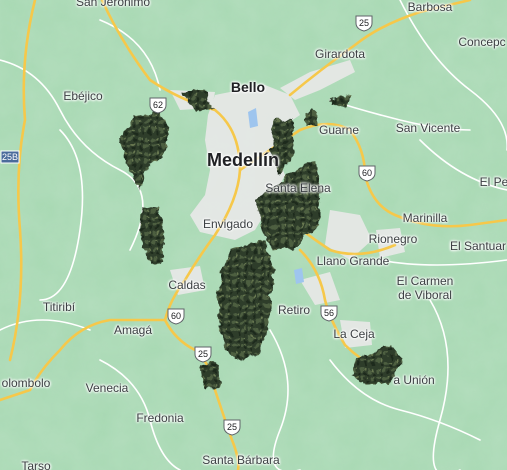 This screenshot has width=507, height=470. I want to click on place-label-medellin: Medellín, so click(243, 160).